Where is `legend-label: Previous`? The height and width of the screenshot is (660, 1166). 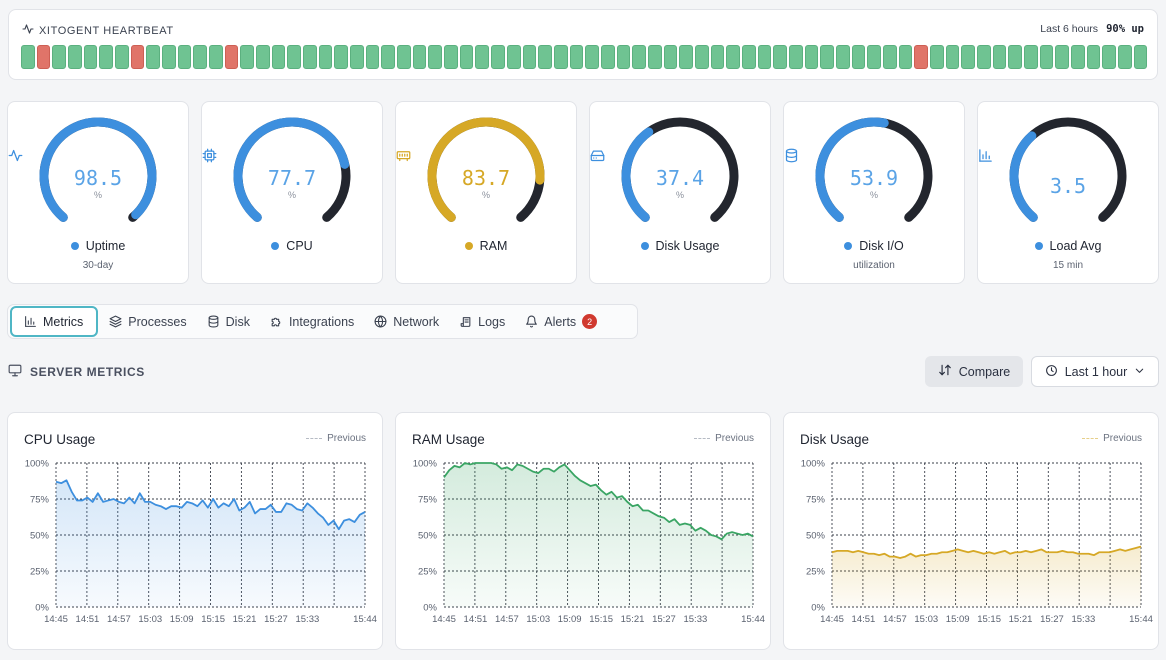
legend-label: Previous is located at coordinates (734, 438).